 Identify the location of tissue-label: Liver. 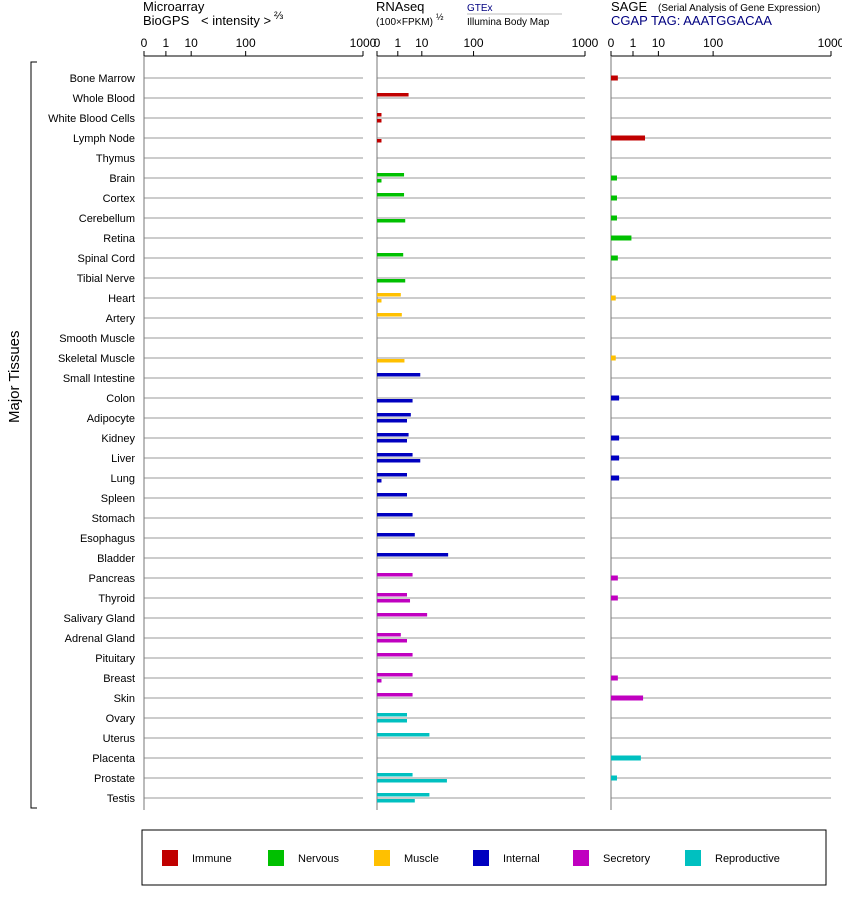
(123, 459).